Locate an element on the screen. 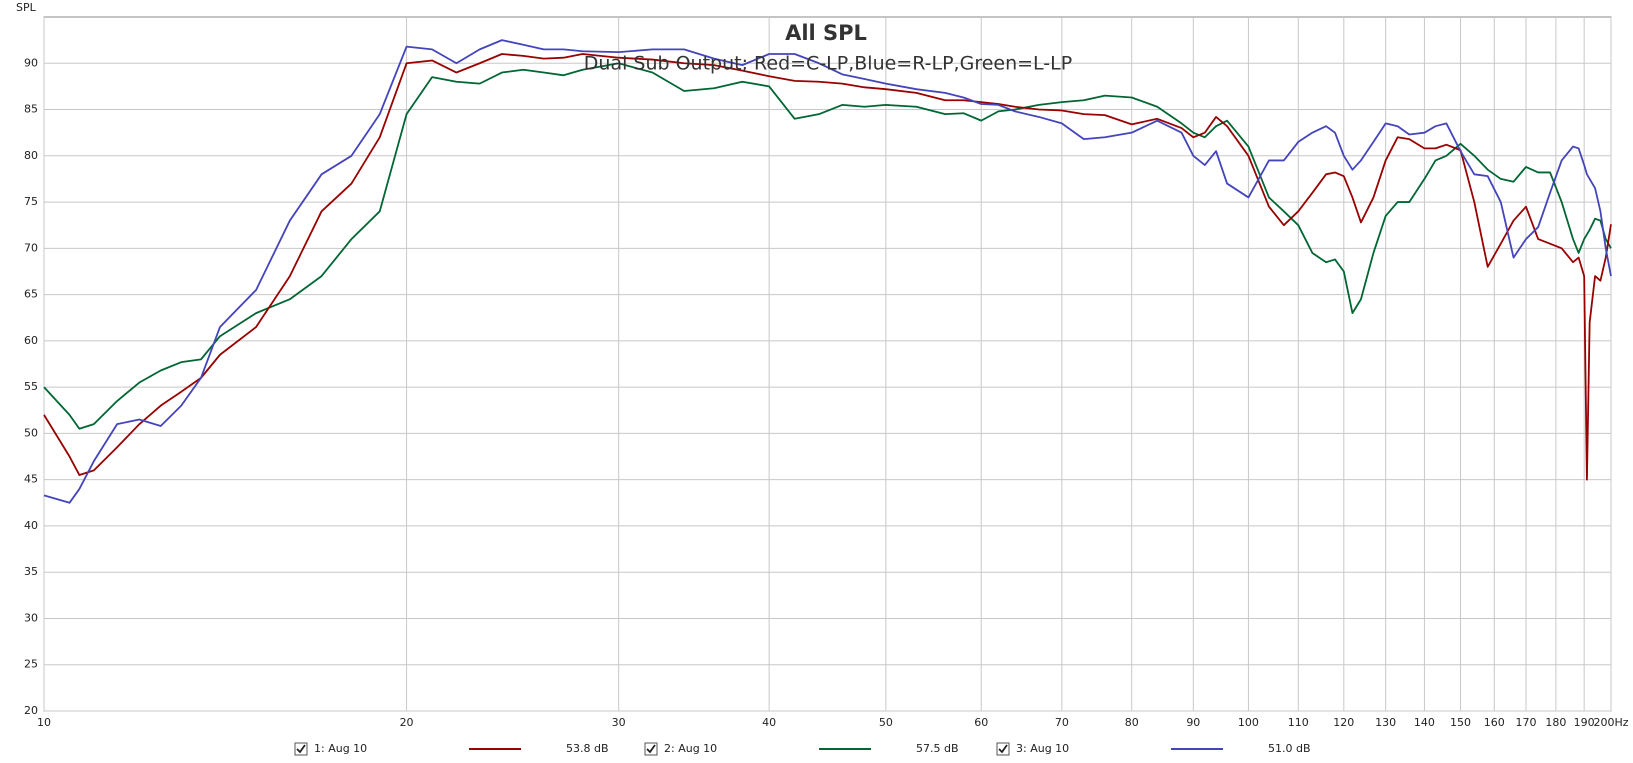  x-tick-label: 60 is located at coordinates (981, 722).